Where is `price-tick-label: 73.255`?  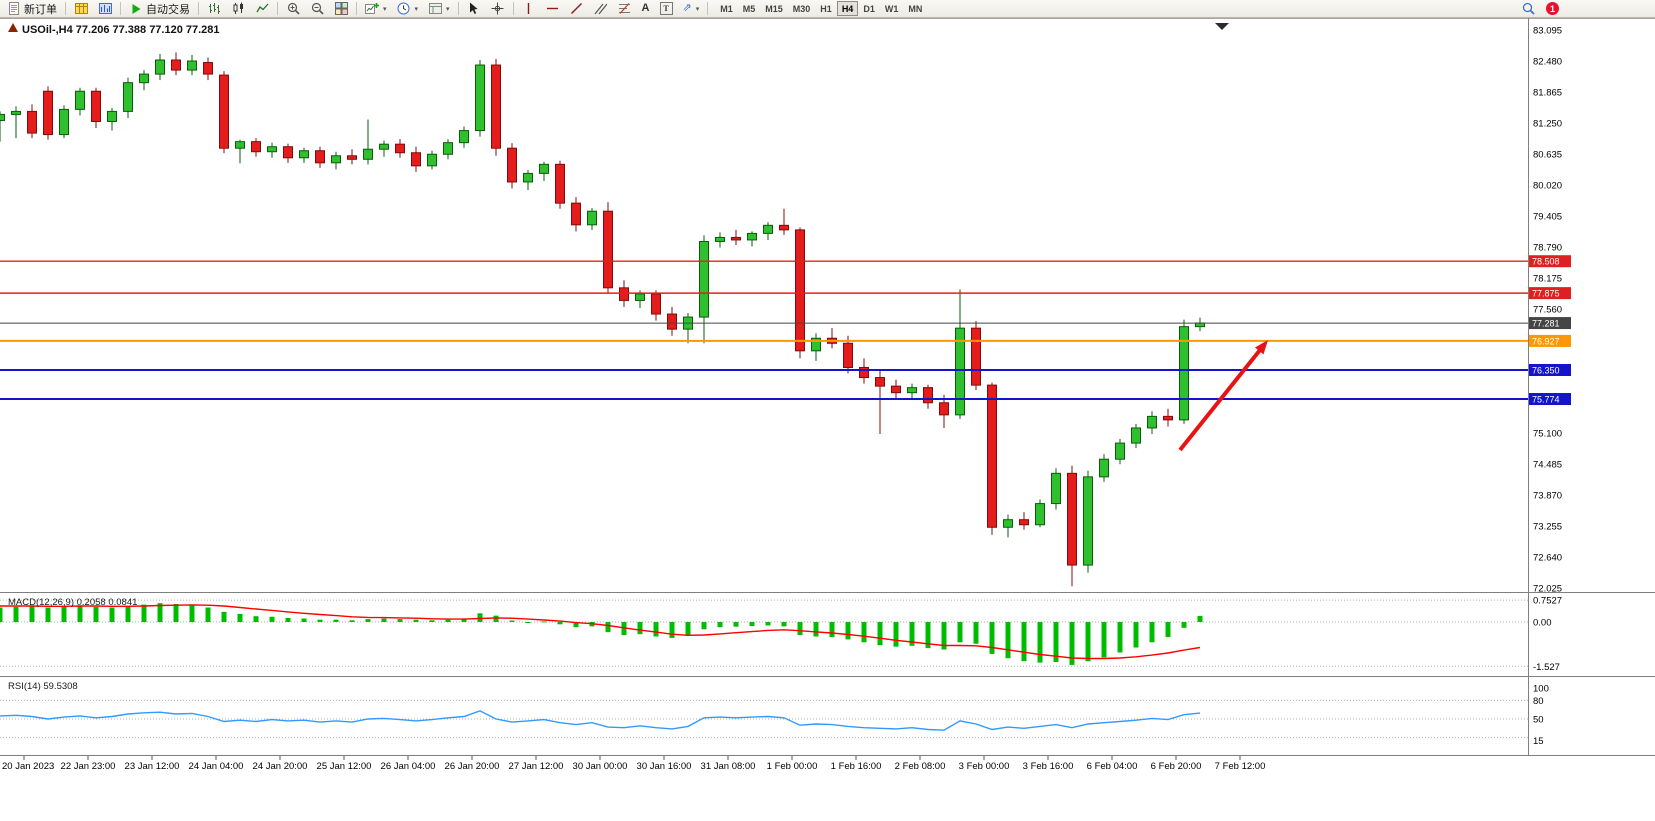 price-tick-label: 73.255 is located at coordinates (1547, 527).